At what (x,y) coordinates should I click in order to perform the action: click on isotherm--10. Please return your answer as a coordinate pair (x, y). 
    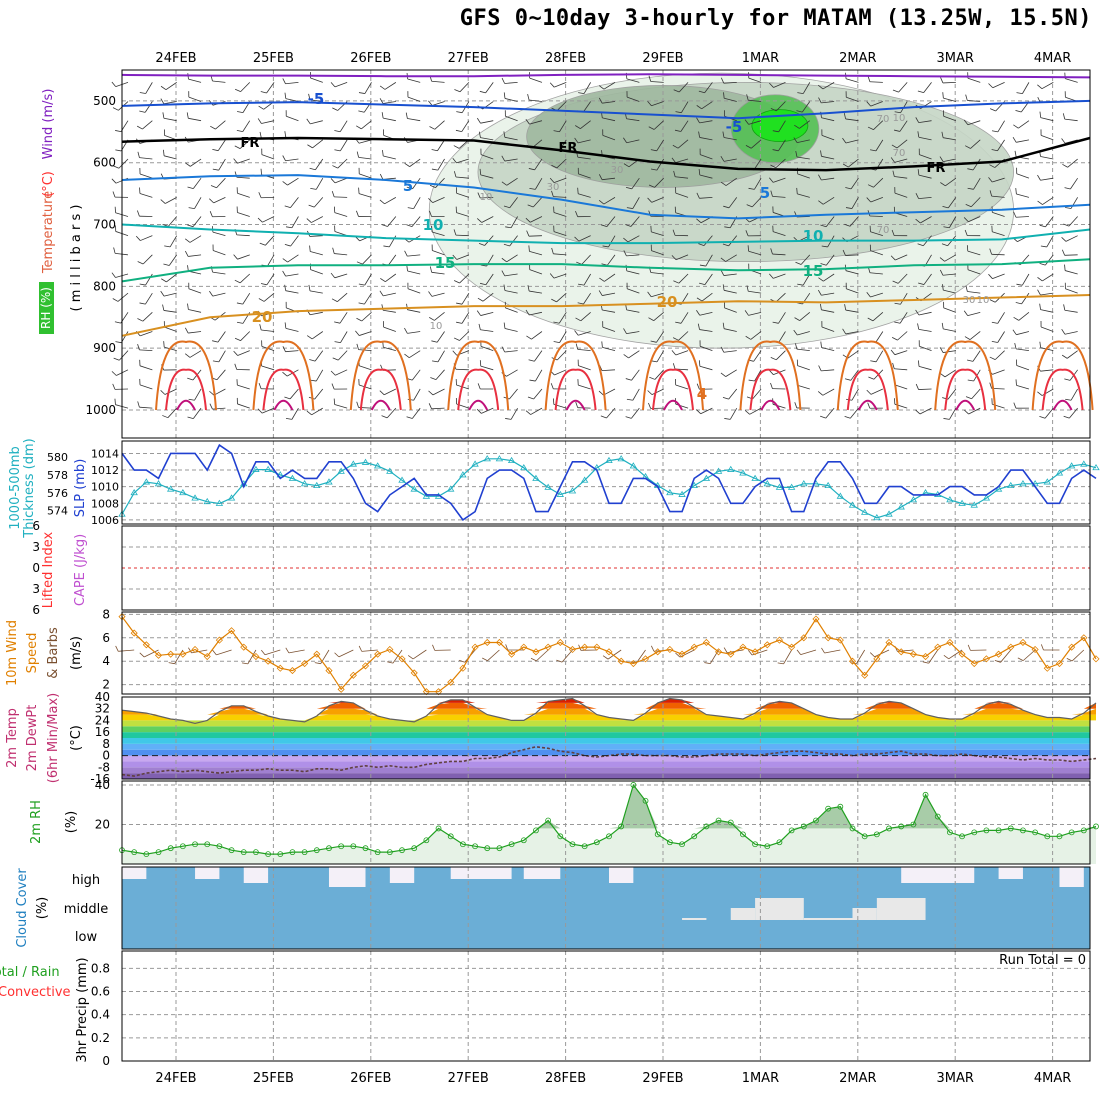
    Looking at the image, I should click on (606, 76).